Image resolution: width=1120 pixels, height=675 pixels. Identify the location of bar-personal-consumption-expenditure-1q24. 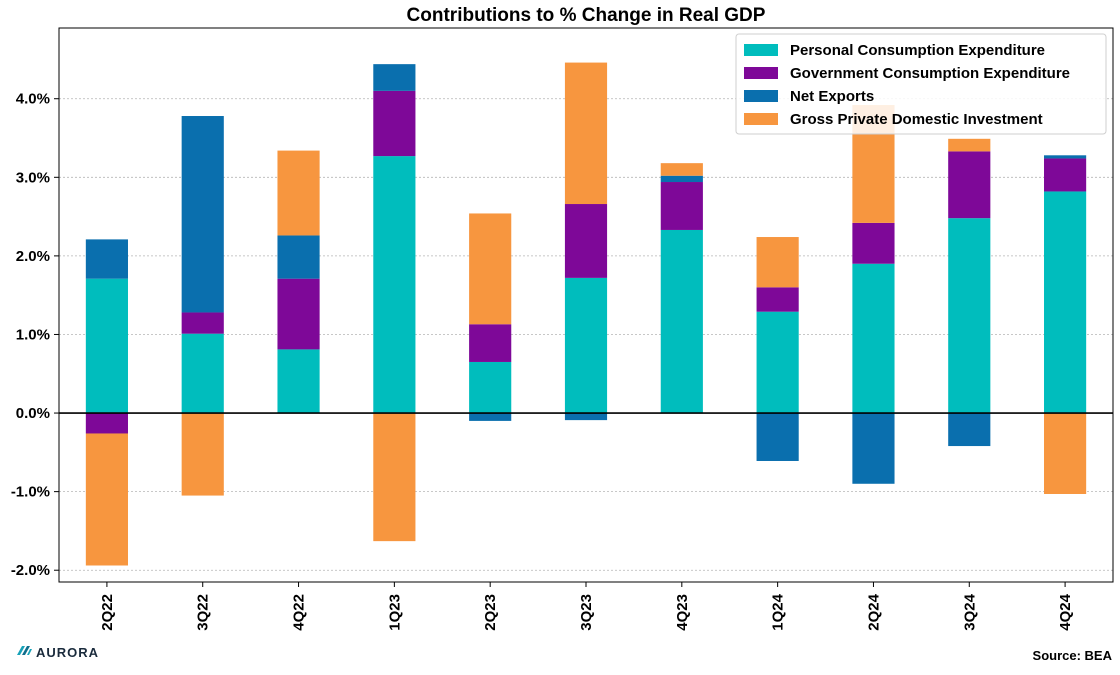
(777, 362).